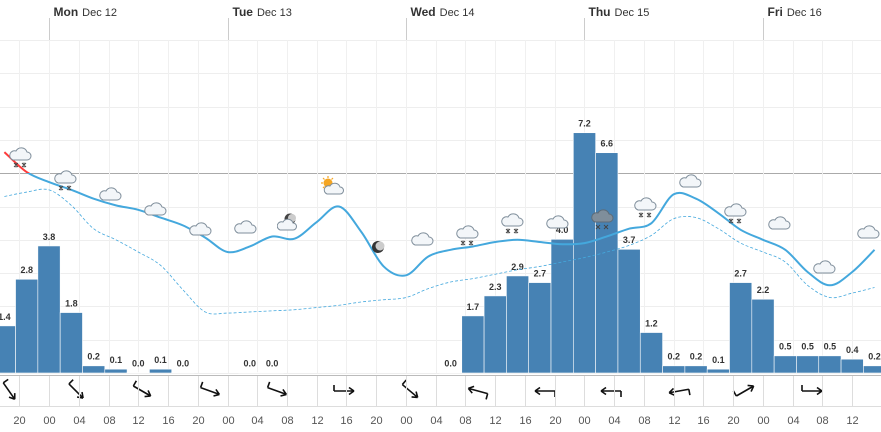  What do you see at coordinates (600, 12) in the screenshot?
I see `day-name: Thu` at bounding box center [600, 12].